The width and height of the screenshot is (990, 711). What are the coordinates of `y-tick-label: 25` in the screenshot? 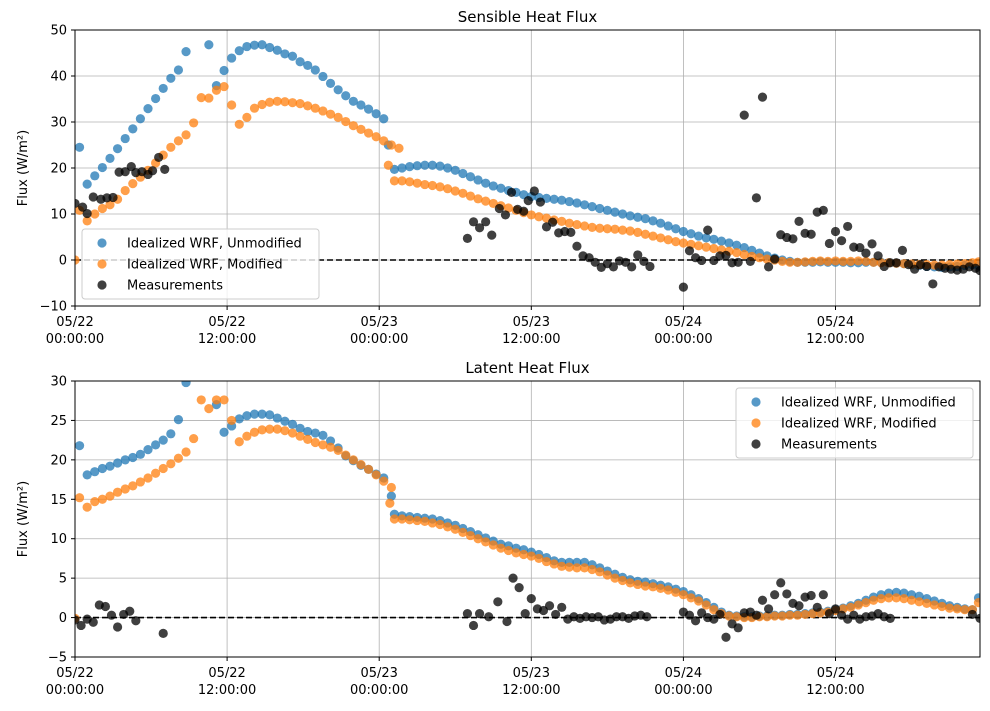 It's located at (58, 421).